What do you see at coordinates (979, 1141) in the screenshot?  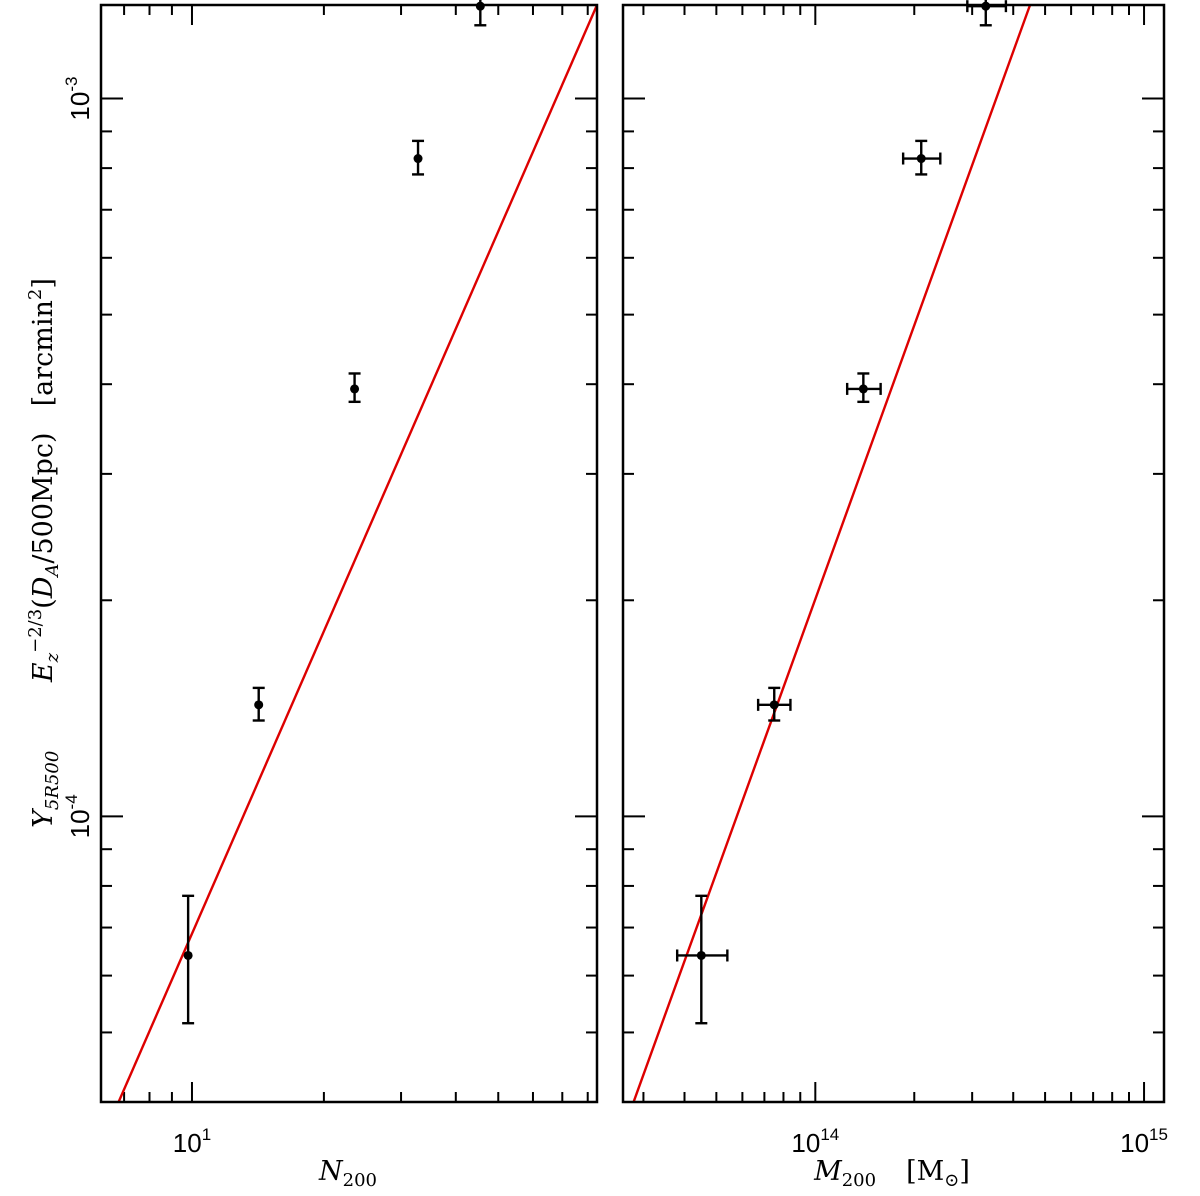 I see `right-x-tick-labels: 1014 1015` at bounding box center [979, 1141].